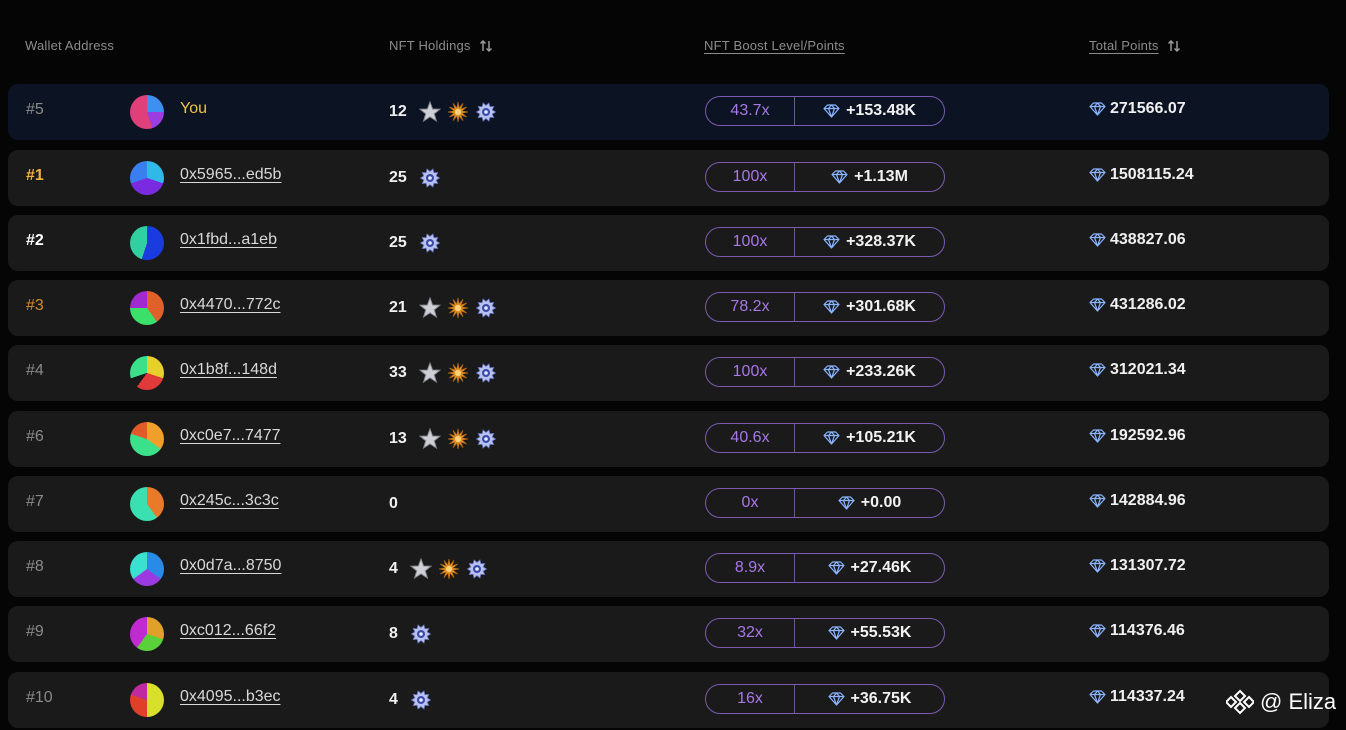  Describe the element at coordinates (396, 504) in the screenshot. I see `nft-holdings: 0` at that location.